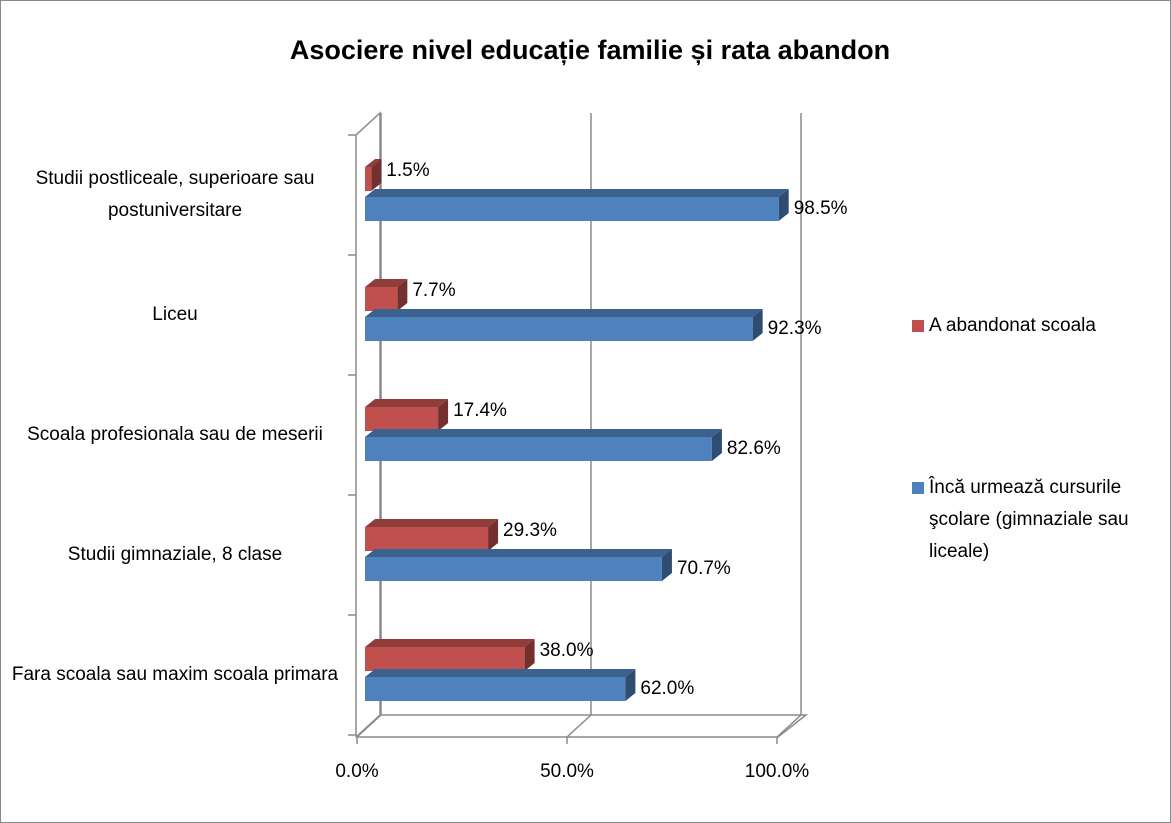 Image resolution: width=1171 pixels, height=823 pixels. I want to click on value-label: 1.5%, so click(407, 170).